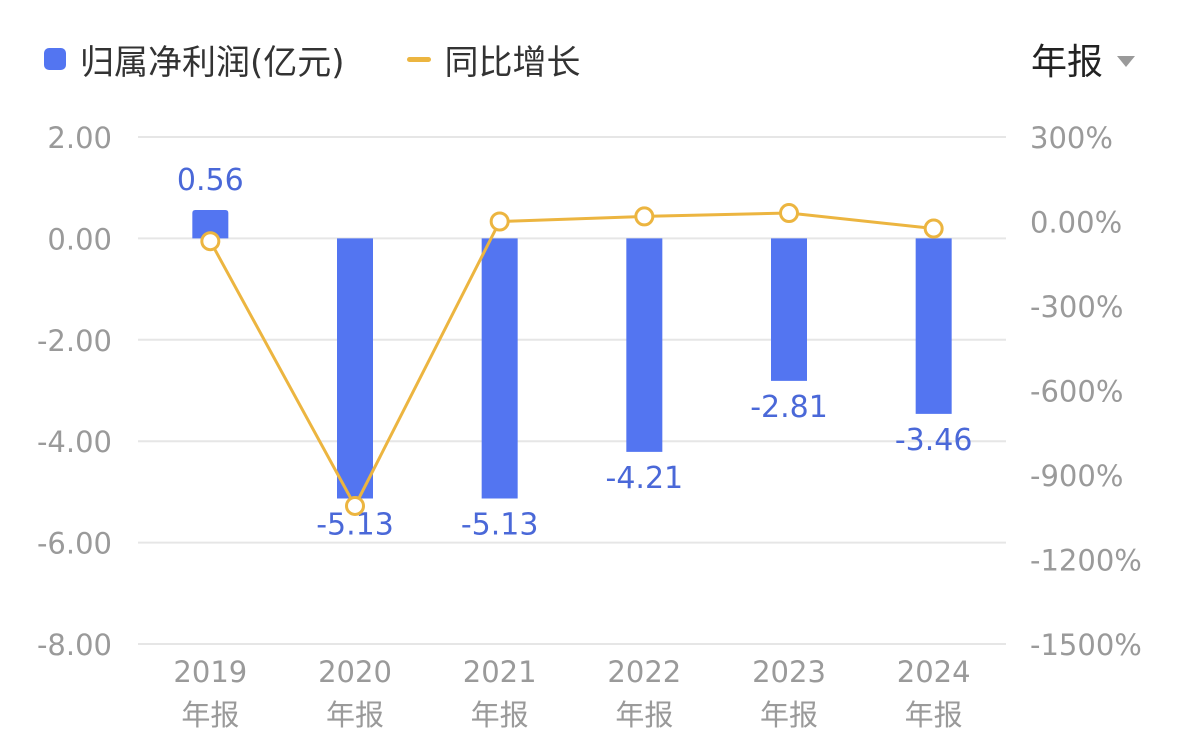 The width and height of the screenshot is (1179, 748). I want to click on chart-legend: 归属净利润(亿元) 同比增长, so click(343, 59).